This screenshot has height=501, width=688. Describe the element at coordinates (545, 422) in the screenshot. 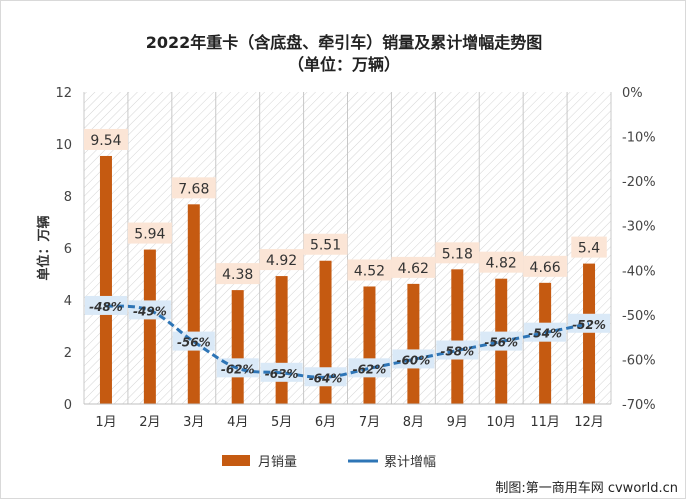

I see `x-tick-label: 11月` at that location.